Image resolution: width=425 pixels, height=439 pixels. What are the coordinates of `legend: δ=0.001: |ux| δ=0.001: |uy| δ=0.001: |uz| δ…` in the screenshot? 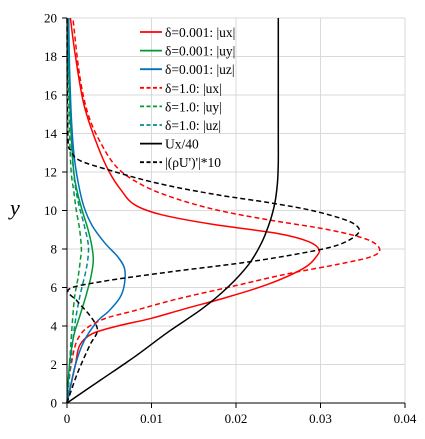 It's located at (187, 97).